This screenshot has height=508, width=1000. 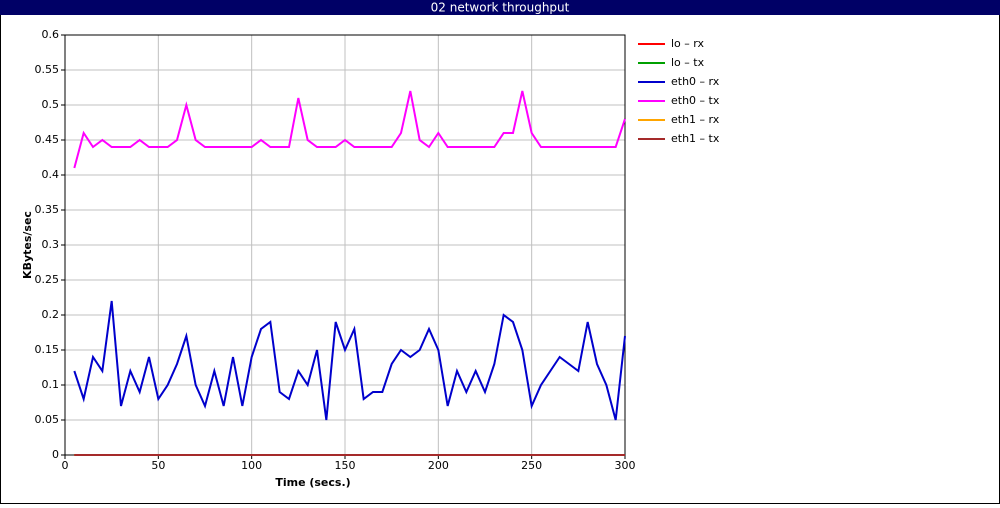 What do you see at coordinates (695, 119) in the screenshot?
I see `legend-label: eth1 – rx` at bounding box center [695, 119].